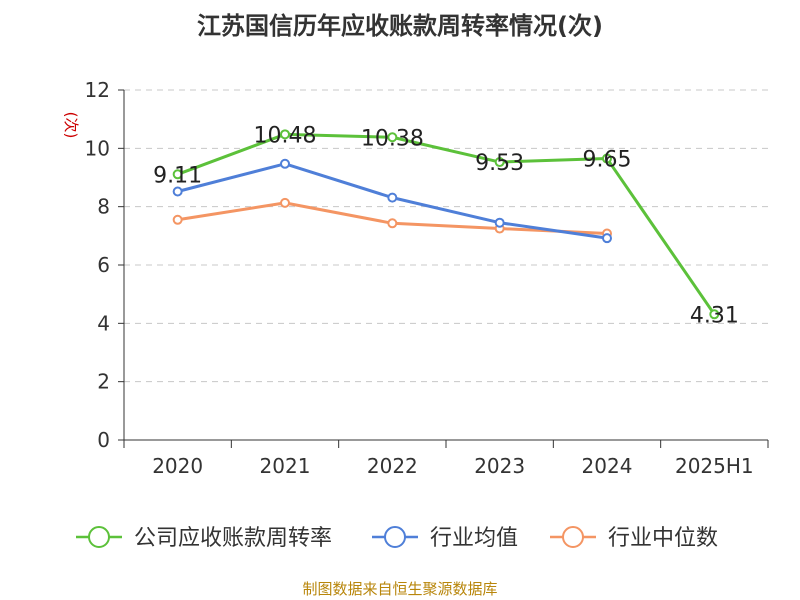 This screenshot has width=800, height=600. I want to click on y-tick-label: 0, so click(103, 440).